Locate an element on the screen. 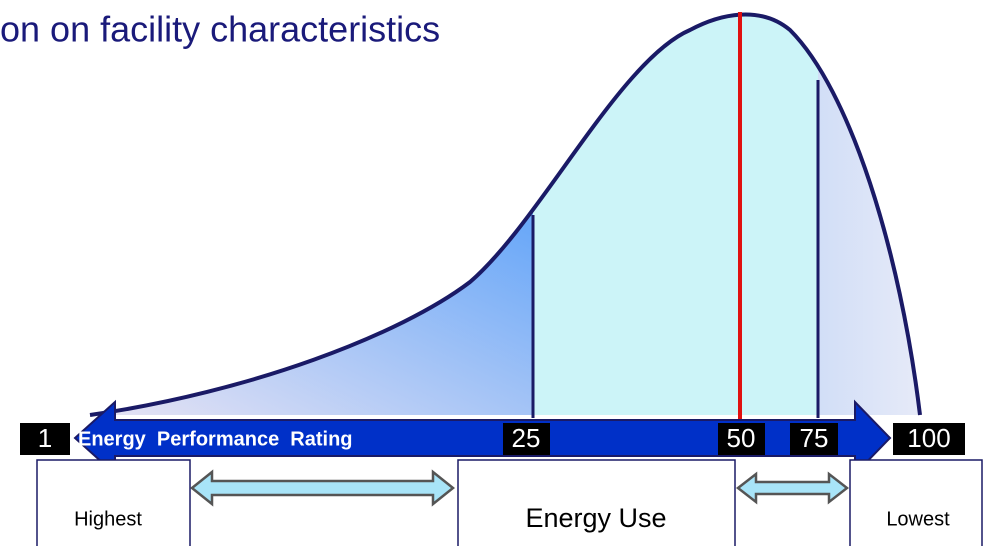 Image resolution: width=992 pixels, height=546 pixels. scale-marks: 1 Energy Performance Rating 25 50 75 100 is located at coordinates (492, 439).